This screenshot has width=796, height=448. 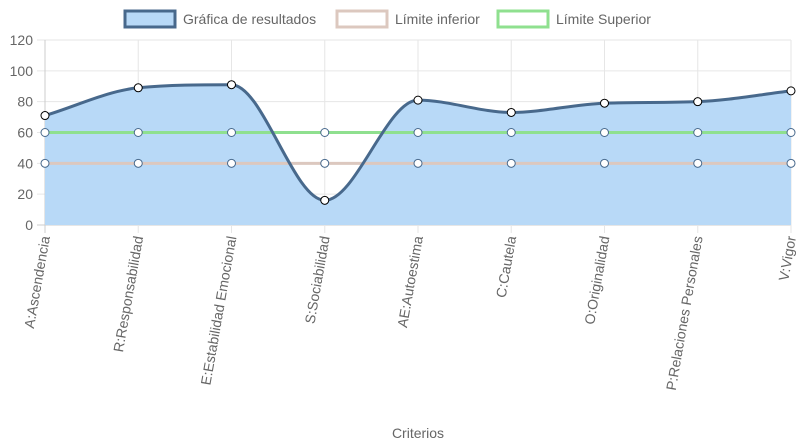 I want to click on y-tick-label: 40, so click(x=25, y=163).